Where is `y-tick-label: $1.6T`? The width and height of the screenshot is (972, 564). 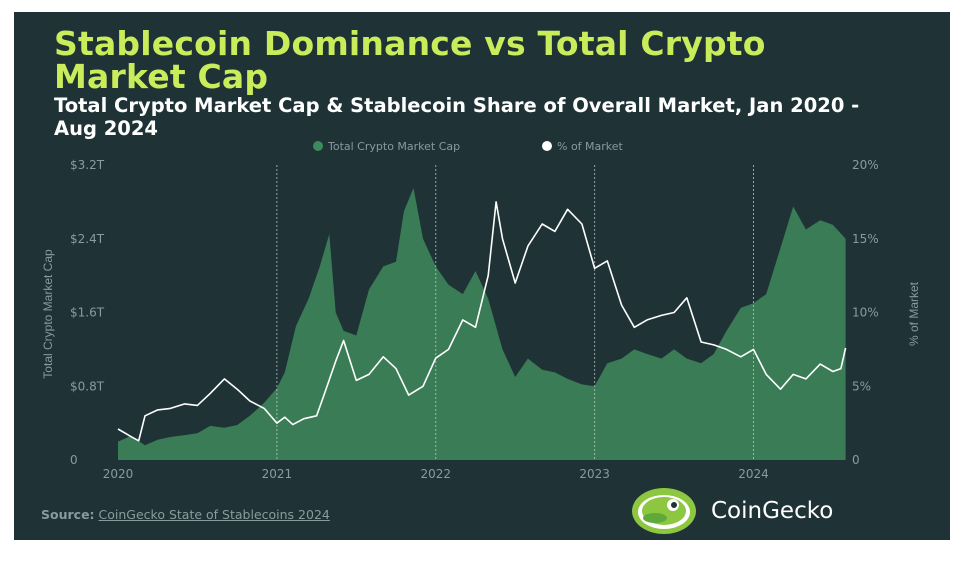 y-tick-label: $1.6T is located at coordinates (87, 313).